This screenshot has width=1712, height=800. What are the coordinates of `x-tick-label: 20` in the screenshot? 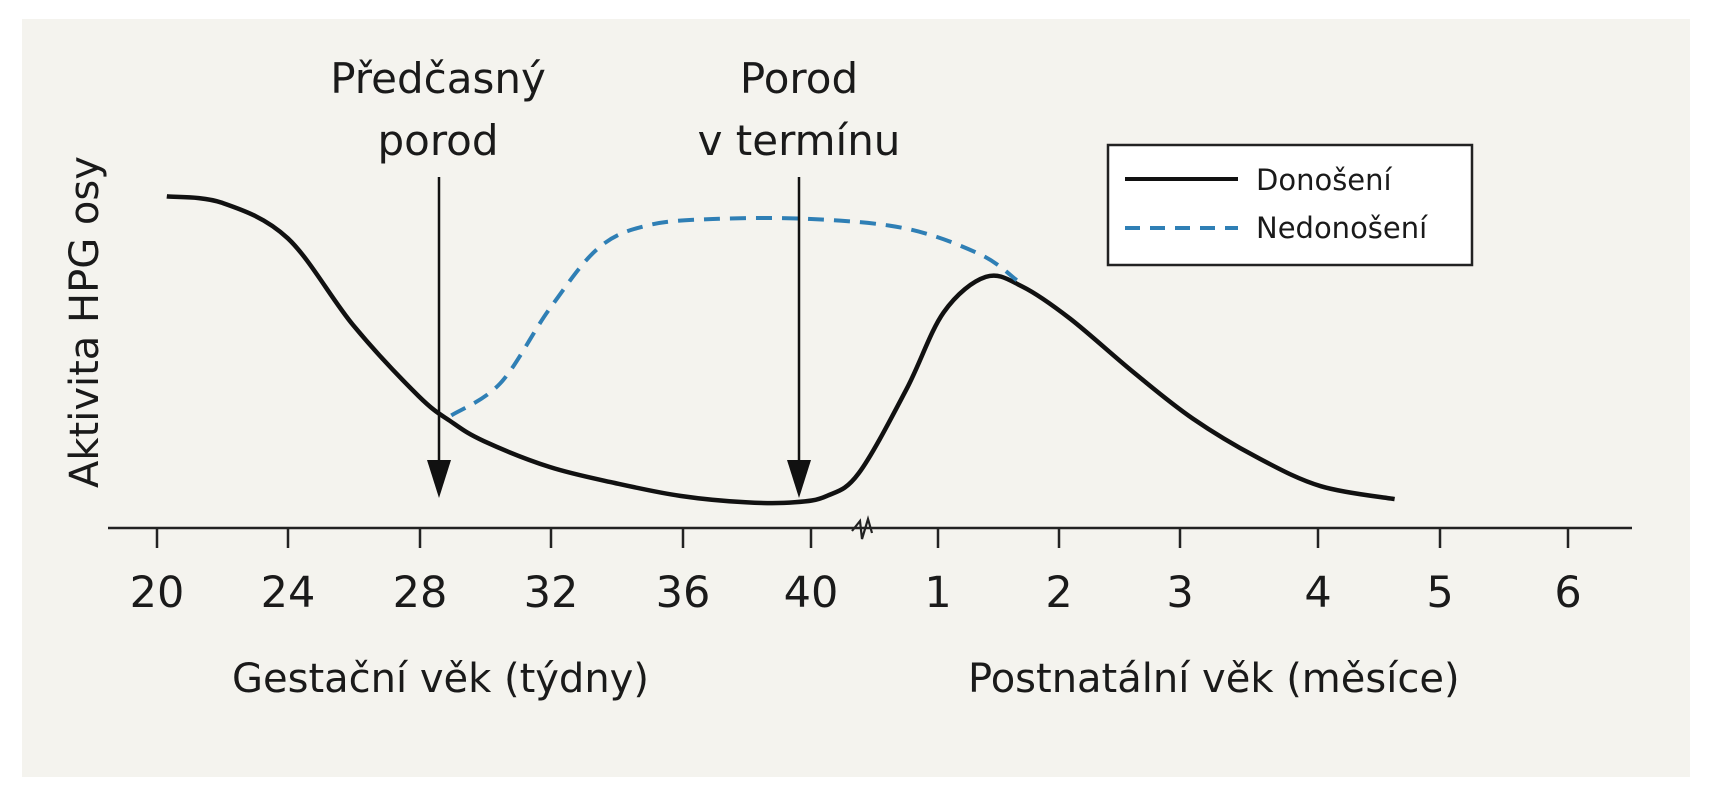 It's located at (157, 593).